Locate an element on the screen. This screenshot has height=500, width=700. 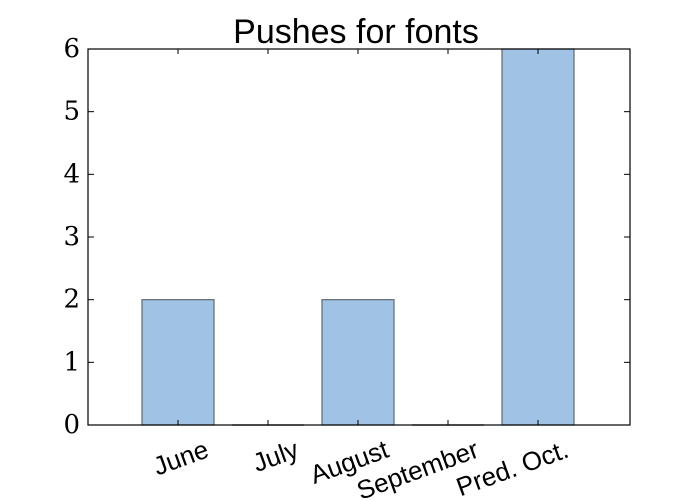
y-tick-label-0: 0 is located at coordinates (71, 425).